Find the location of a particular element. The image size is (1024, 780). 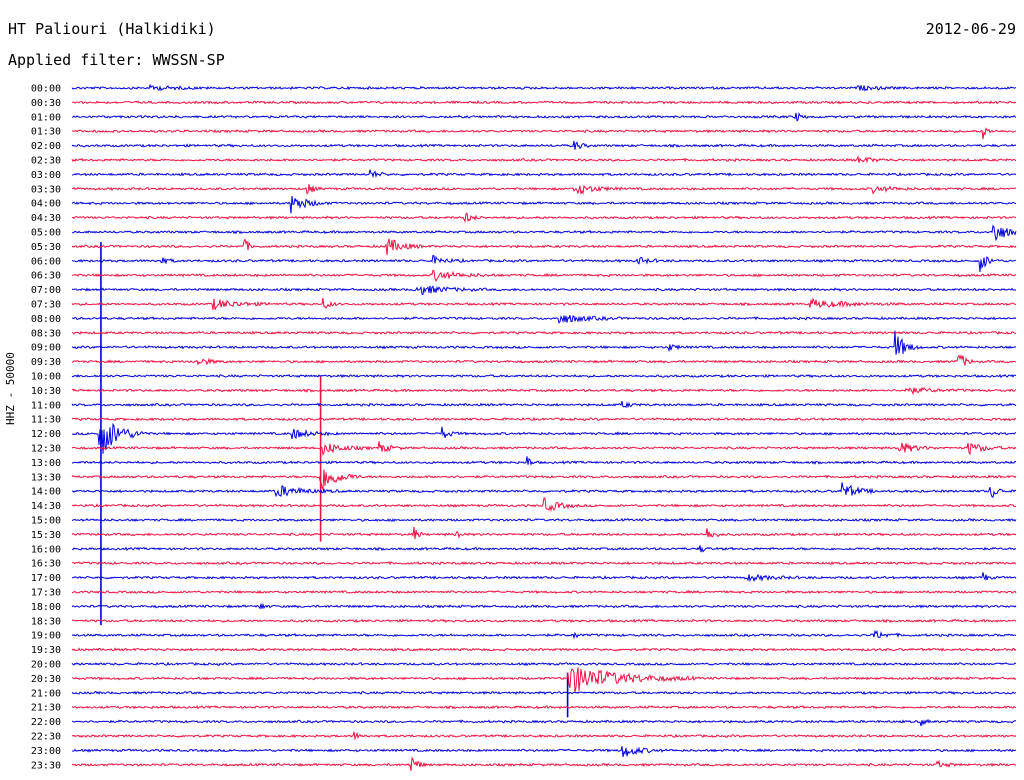

time-label: 02:00 is located at coordinates (46, 146).